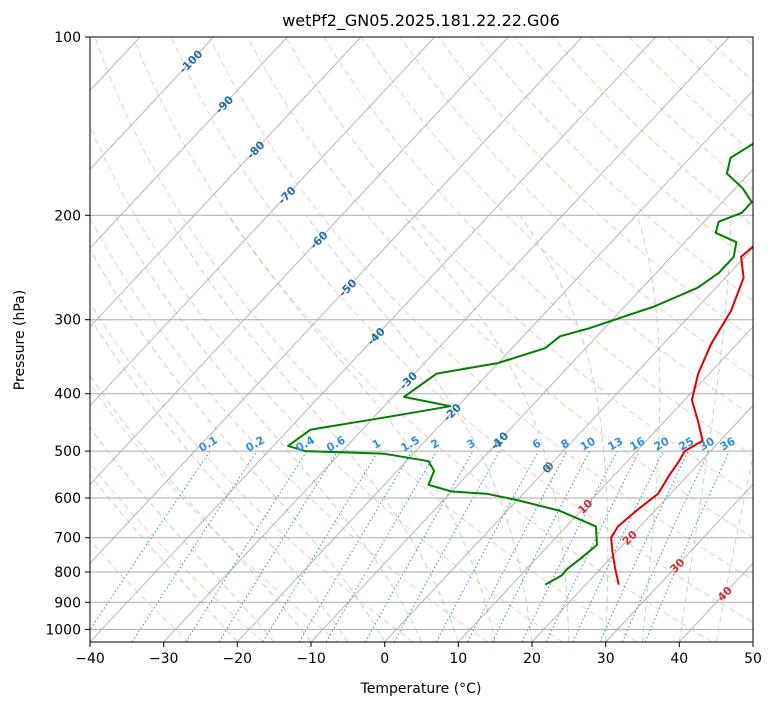 The height and width of the screenshot is (708, 775). I want to click on x-axis-label: Temperature (°C), so click(421, 689).